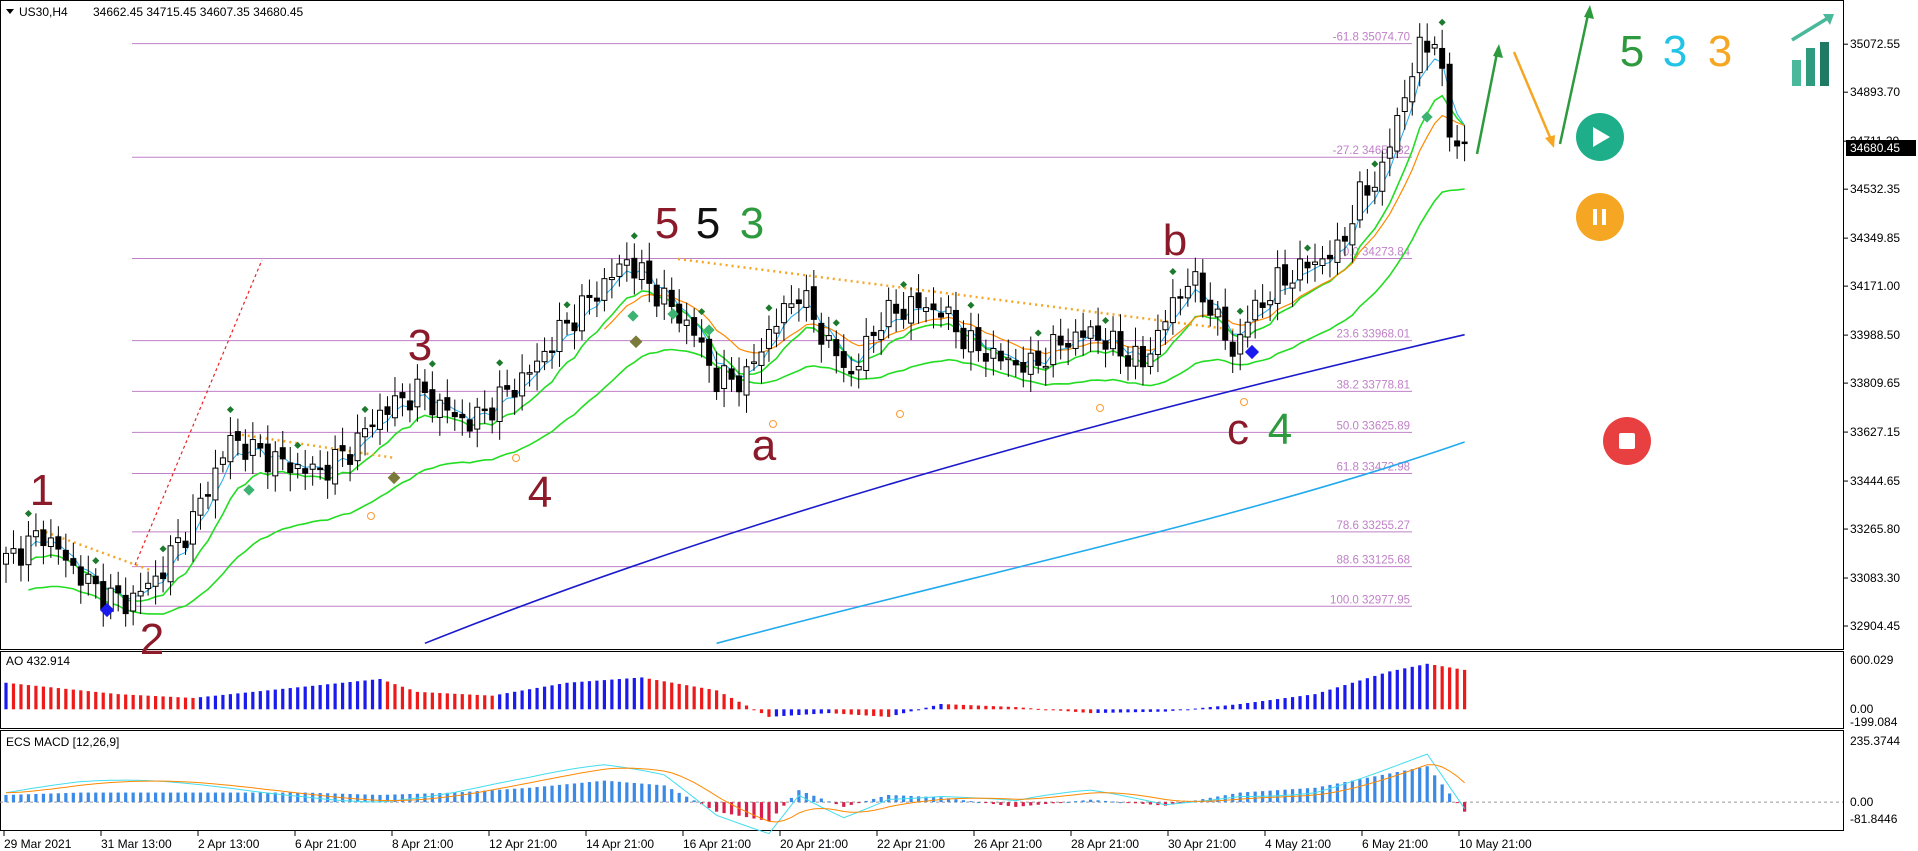 The height and width of the screenshot is (851, 1918). I want to click on pause-button, so click(1600, 217).